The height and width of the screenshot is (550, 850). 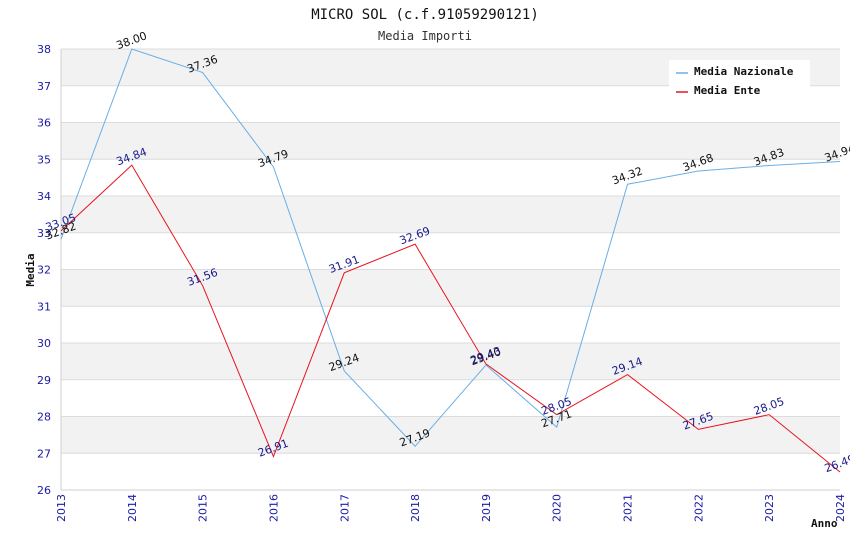 I want to click on y-tick-label: 38, so click(x=44, y=49).